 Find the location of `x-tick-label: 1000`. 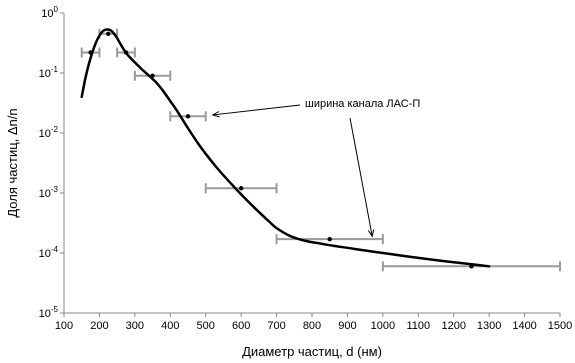

x-tick-label: 1000 is located at coordinates (383, 326).